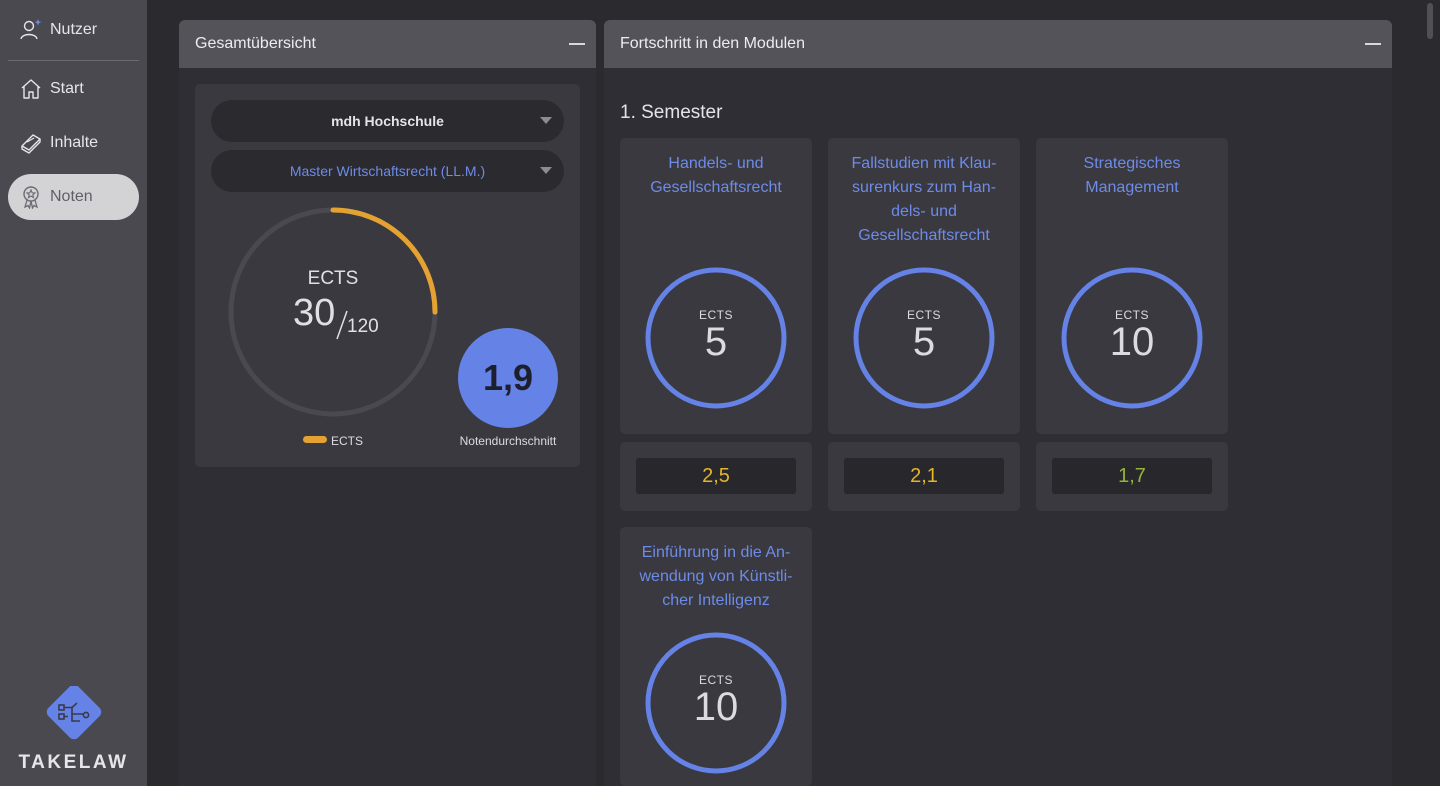 Image resolution: width=1440 pixels, height=786 pixels. Describe the element at coordinates (73, 60) in the screenshot. I see `sidebar-divider` at that location.